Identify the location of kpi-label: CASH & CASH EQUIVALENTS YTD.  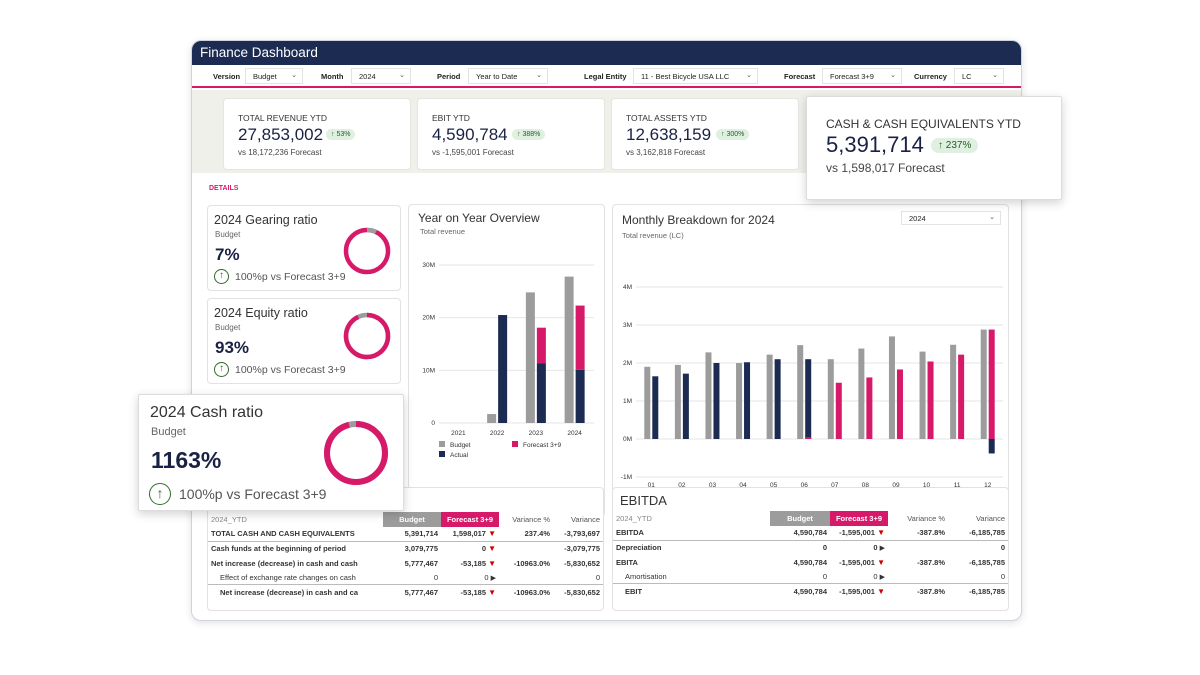
(923, 124).